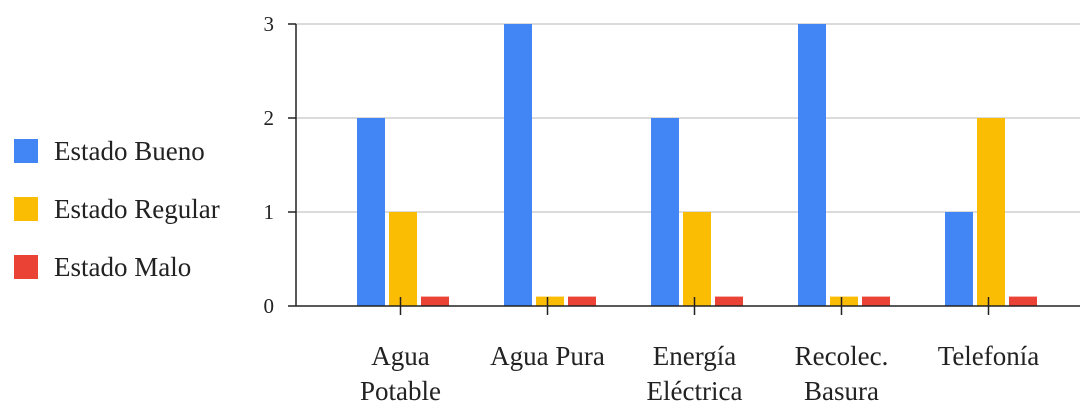 The image size is (1080, 407). I want to click on y-tick-label: 2, so click(269, 118).